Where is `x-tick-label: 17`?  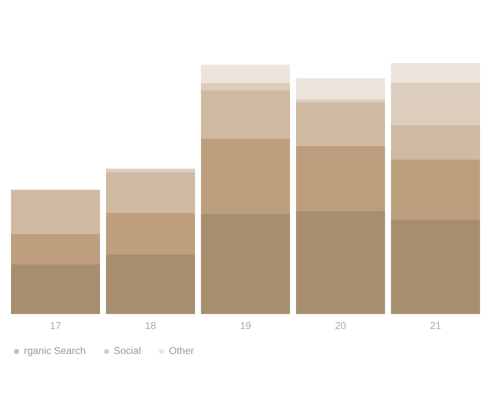 x-tick-label: 17 is located at coordinates (56, 326).